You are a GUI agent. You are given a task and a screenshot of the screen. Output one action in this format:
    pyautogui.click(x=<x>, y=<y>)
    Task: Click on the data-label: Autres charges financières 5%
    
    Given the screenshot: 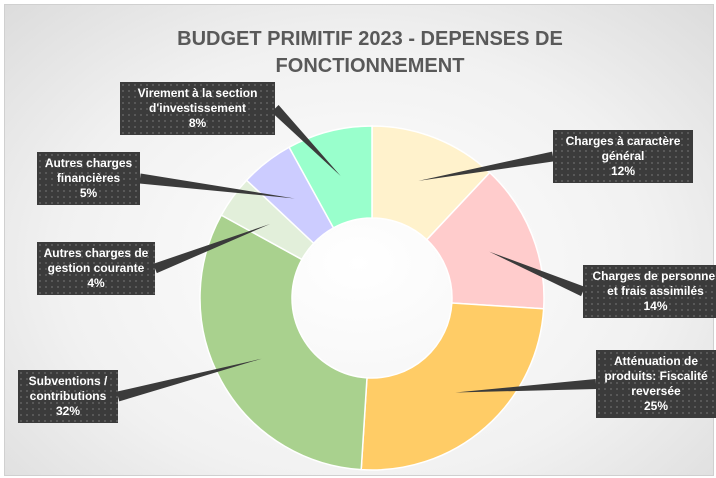 What is the action you would take?
    pyautogui.click(x=88, y=178)
    